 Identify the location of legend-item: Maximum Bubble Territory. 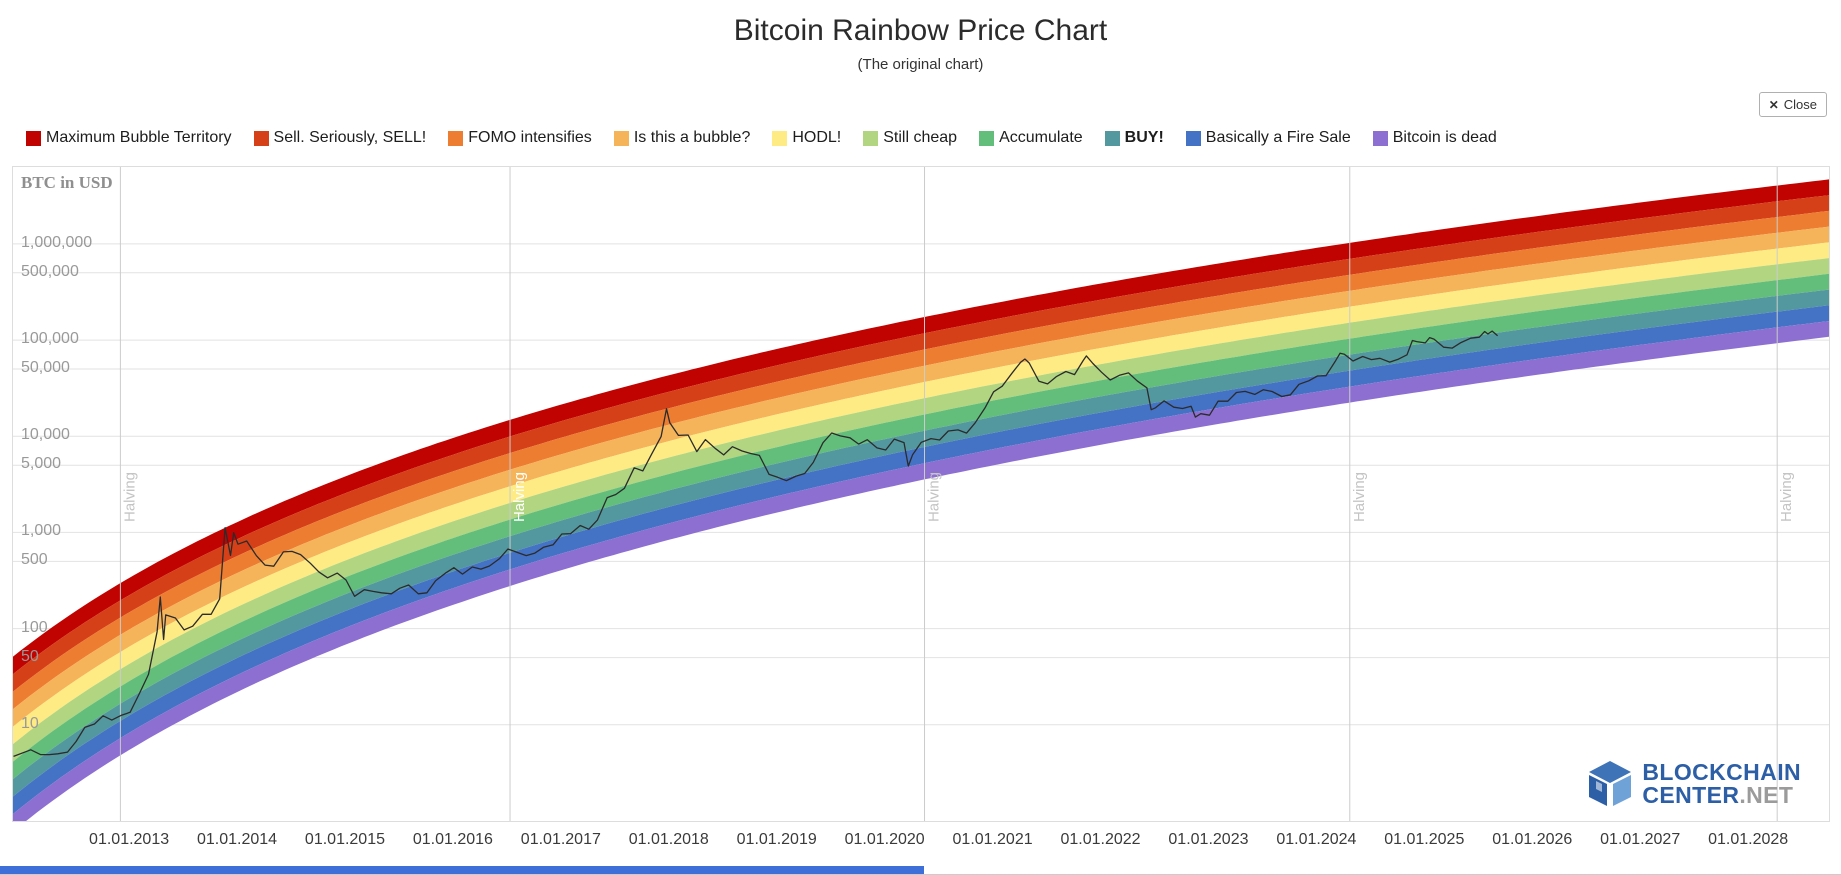
(129, 138).